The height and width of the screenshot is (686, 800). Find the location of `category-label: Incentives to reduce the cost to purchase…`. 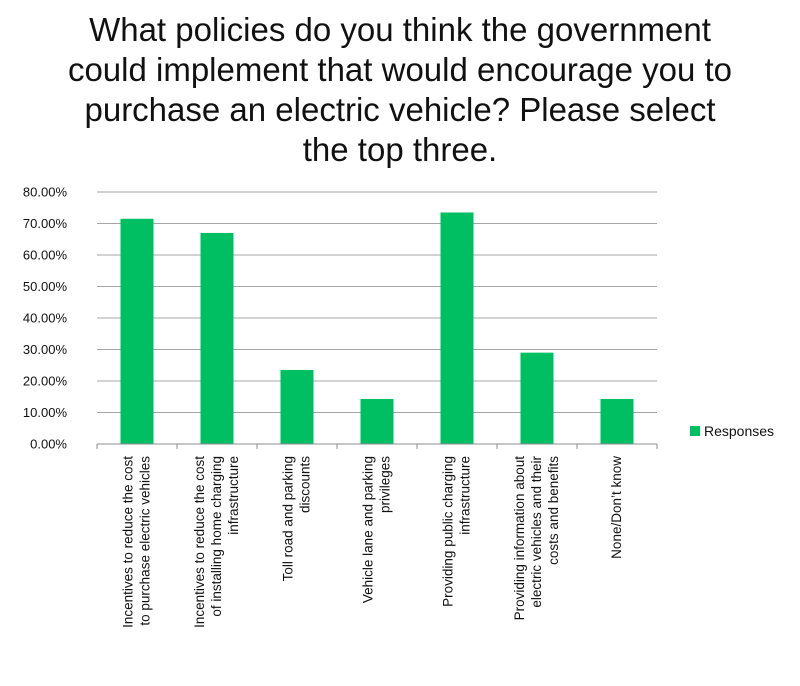

category-label: Incentives to reduce the cost to purchase… is located at coordinates (137, 542).